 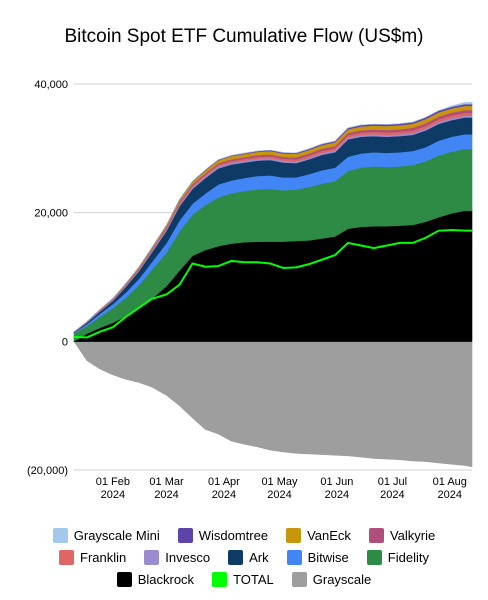 What do you see at coordinates (51, 85) in the screenshot?
I see `y-tick-label: 40,000` at bounding box center [51, 85].